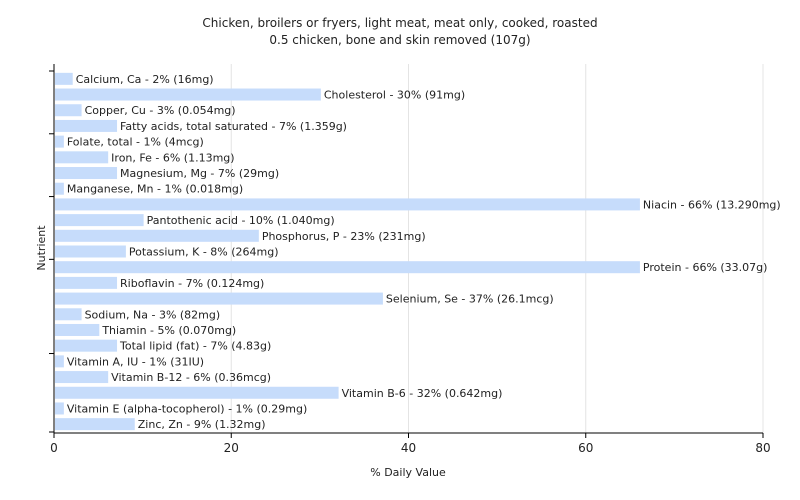 The width and height of the screenshot is (800, 500). Describe the element at coordinates (155, 189) in the screenshot. I see `bar-label: Manganese, Mn - 1% (0.018mg)` at that location.